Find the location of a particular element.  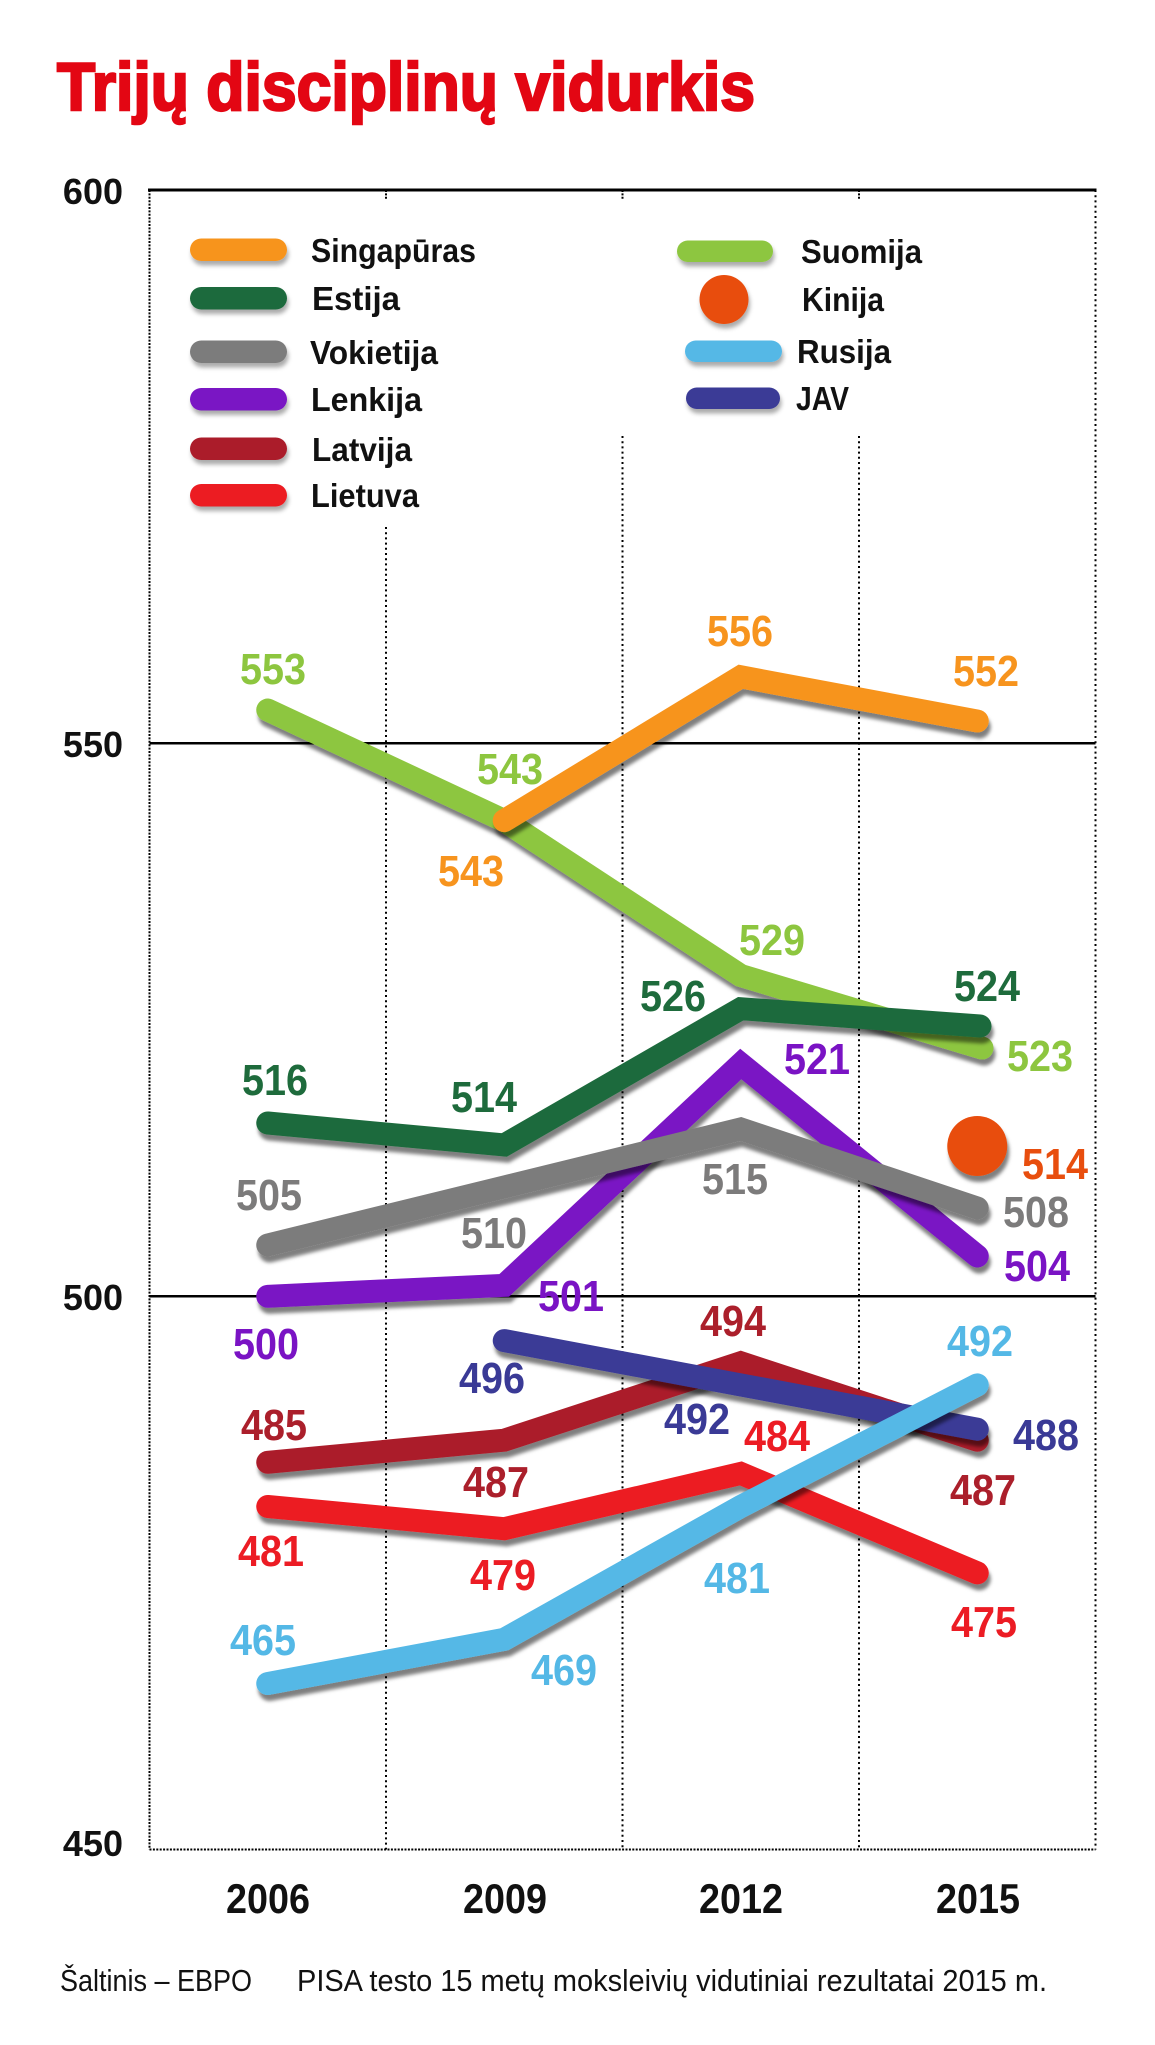

svg-text: 521 is located at coordinates (817, 1059).